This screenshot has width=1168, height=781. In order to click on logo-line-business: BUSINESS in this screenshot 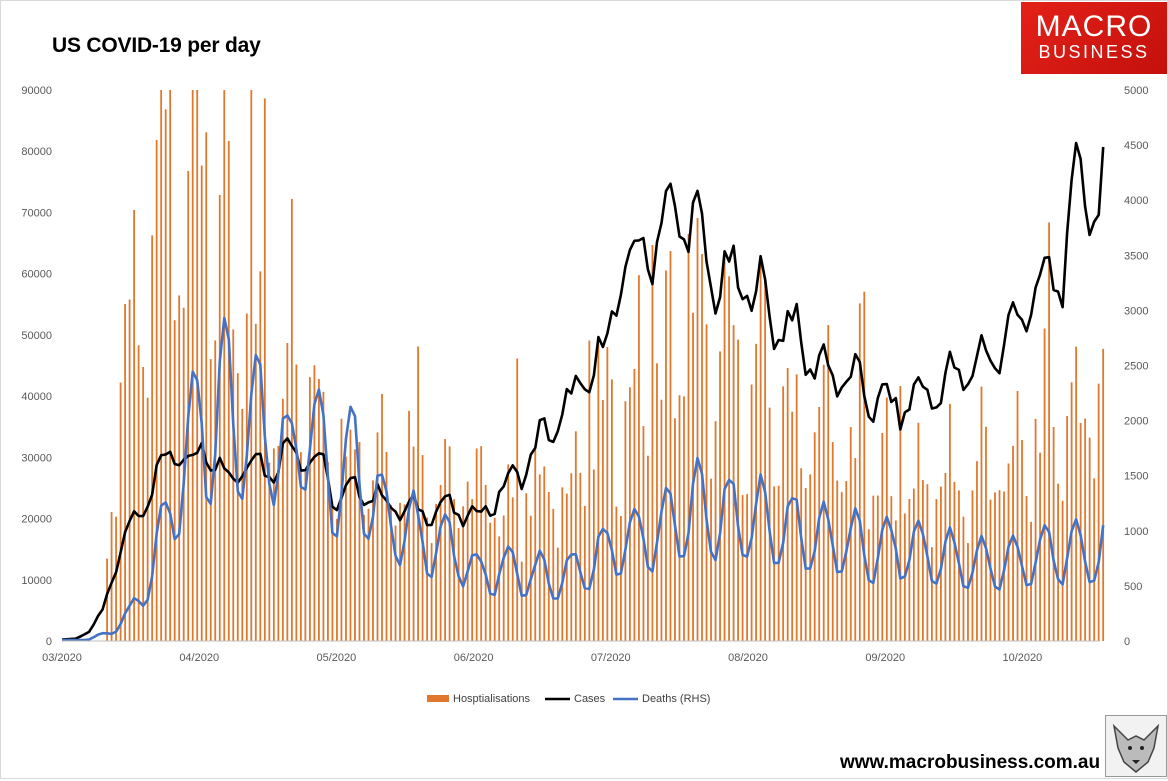, I will do `click(1094, 52)`.